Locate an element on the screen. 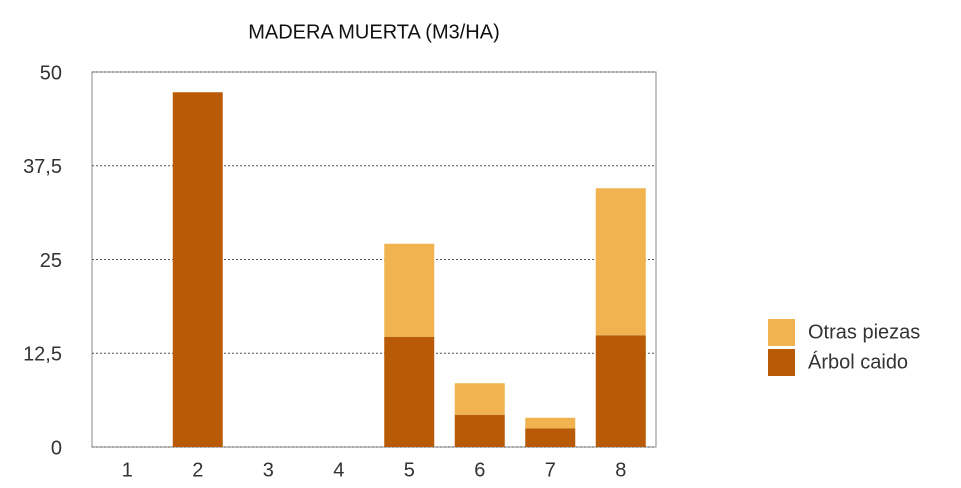 This screenshot has width=961, height=488. y-tick-label: 25 is located at coordinates (51, 261).